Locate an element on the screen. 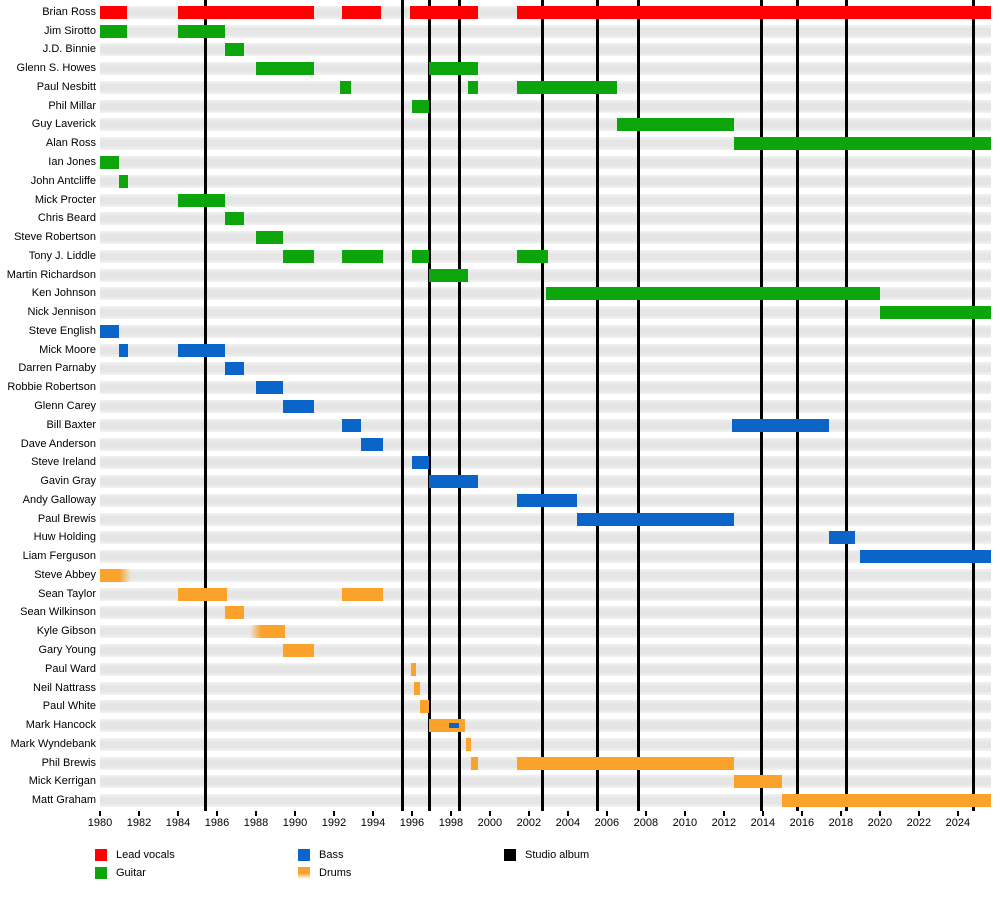  member-label: Mick Procter is located at coordinates (65, 199).